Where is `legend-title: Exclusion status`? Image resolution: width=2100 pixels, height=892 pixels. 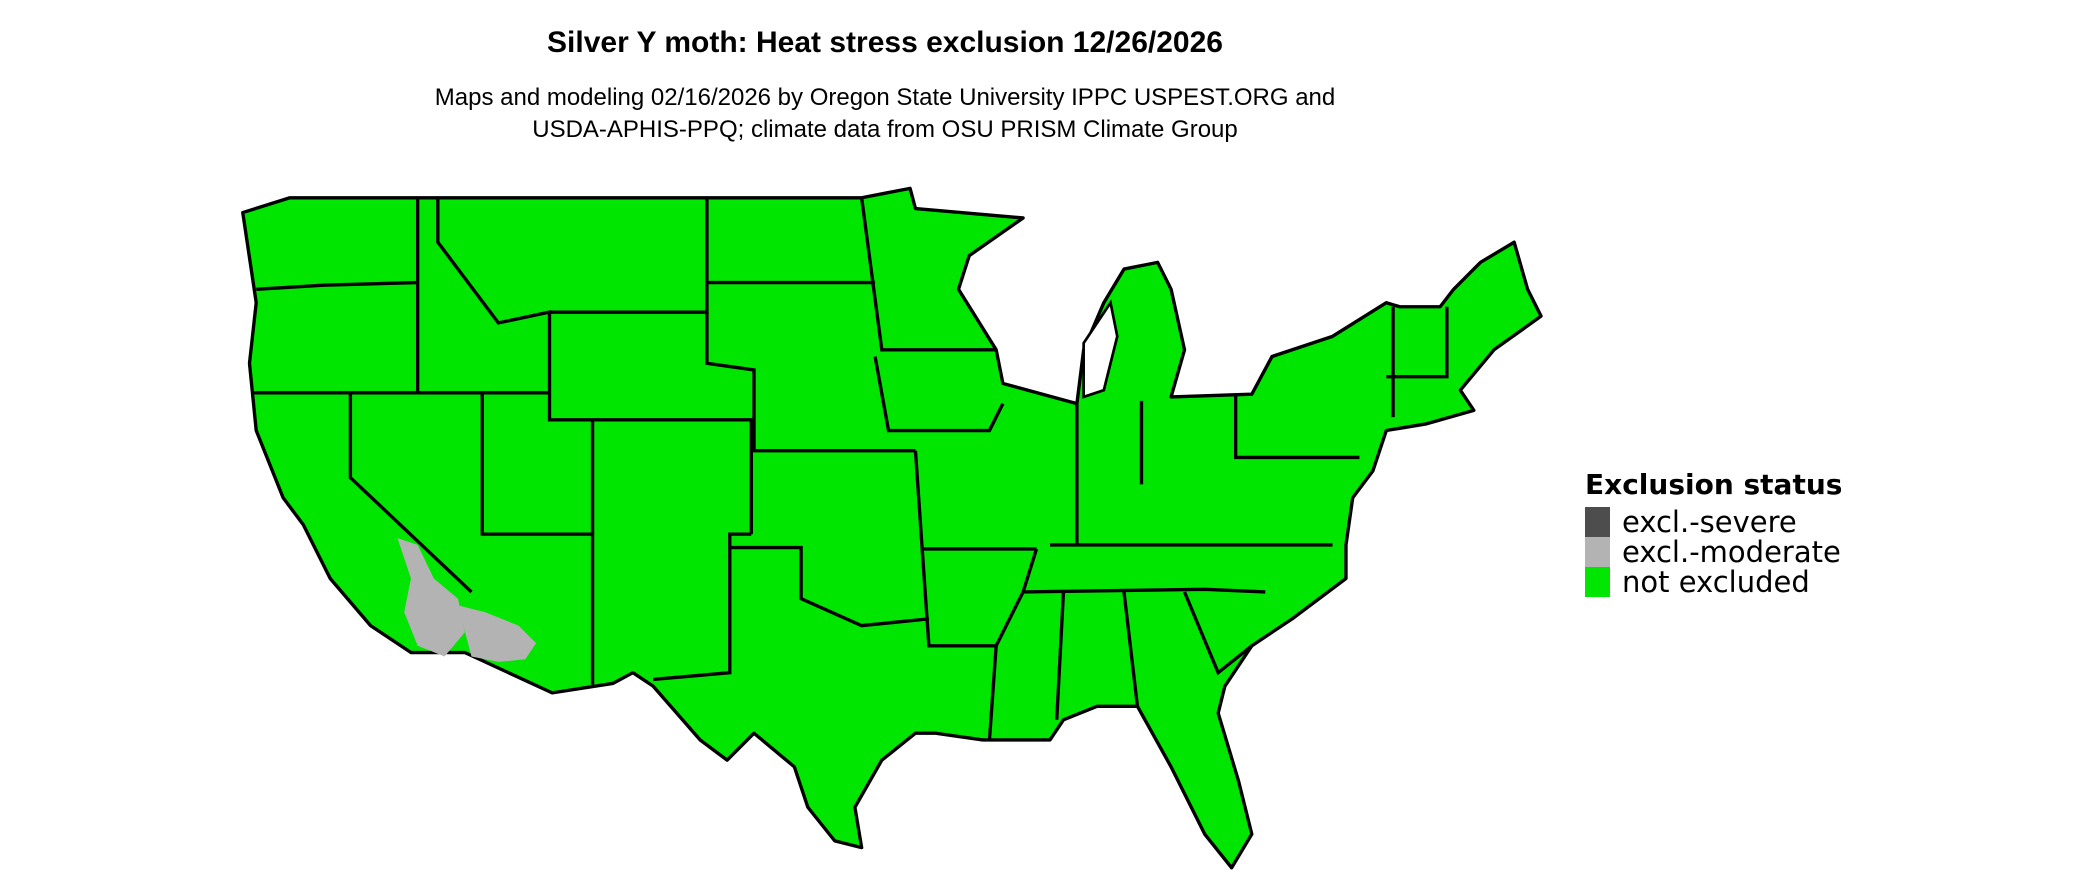
legend-title: Exclusion status is located at coordinates (1714, 484).